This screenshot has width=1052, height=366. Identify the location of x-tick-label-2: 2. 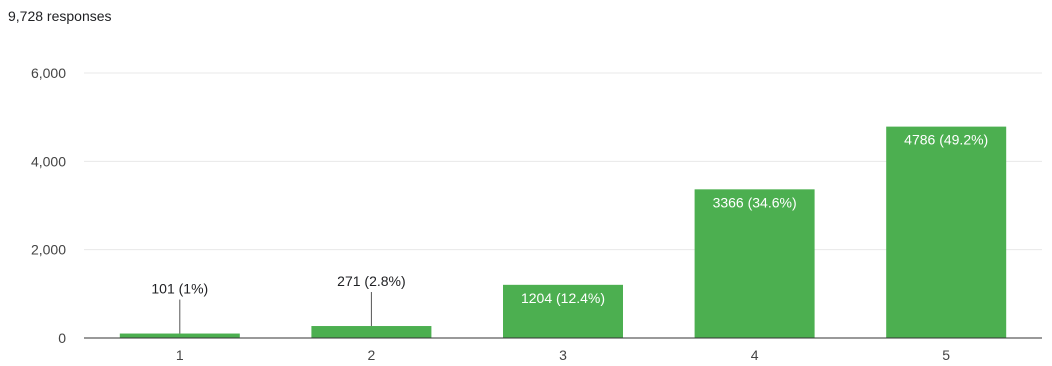
(372, 355).